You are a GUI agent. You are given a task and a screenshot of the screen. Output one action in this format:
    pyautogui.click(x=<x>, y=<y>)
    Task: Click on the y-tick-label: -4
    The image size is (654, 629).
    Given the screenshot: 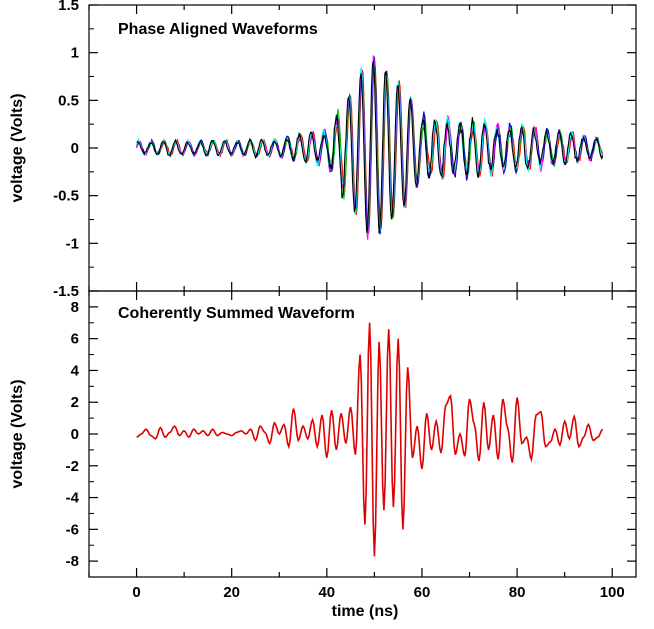 What is the action you would take?
    pyautogui.click(x=73, y=498)
    